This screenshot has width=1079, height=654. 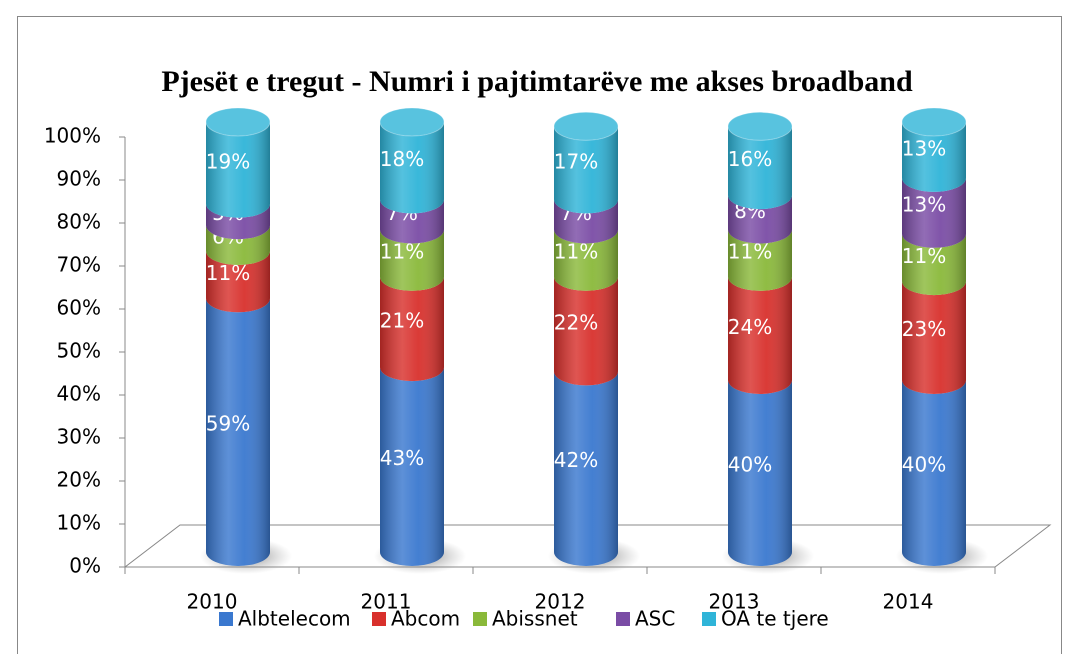 I want to click on legend-label: Abissnet, so click(x=535, y=619).